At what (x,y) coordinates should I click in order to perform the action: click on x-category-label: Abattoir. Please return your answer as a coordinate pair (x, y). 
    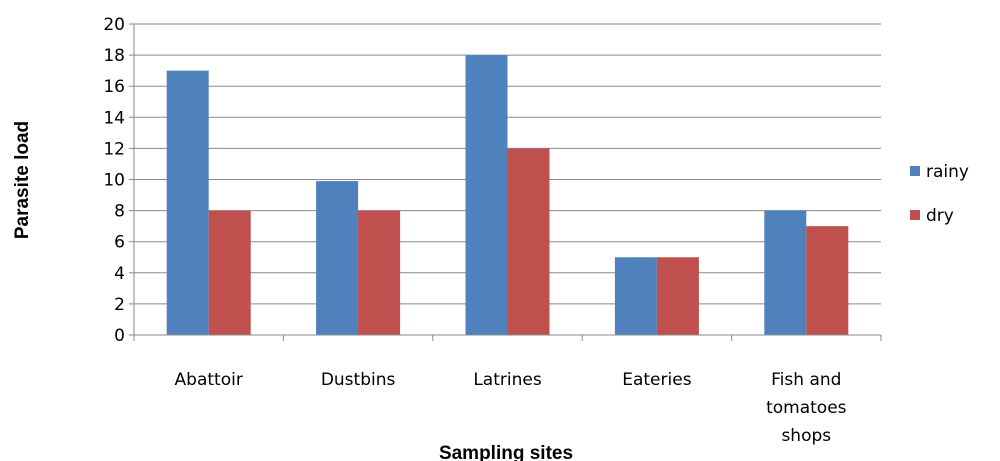
    Looking at the image, I should click on (209, 380).